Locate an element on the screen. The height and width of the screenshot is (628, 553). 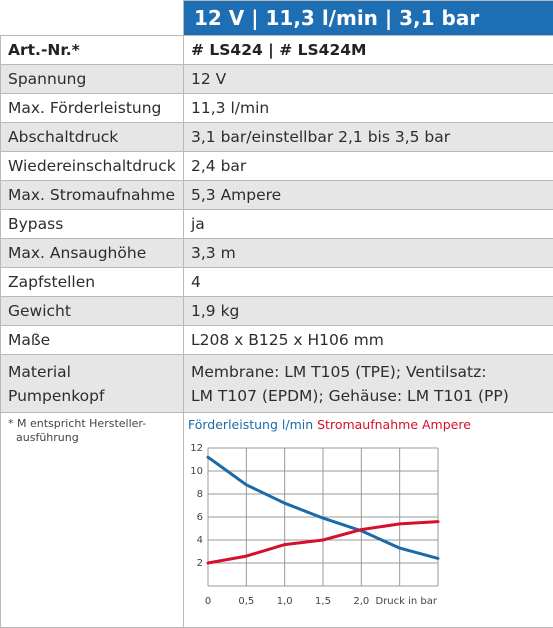
spec-label: Maße is located at coordinates (92, 340).